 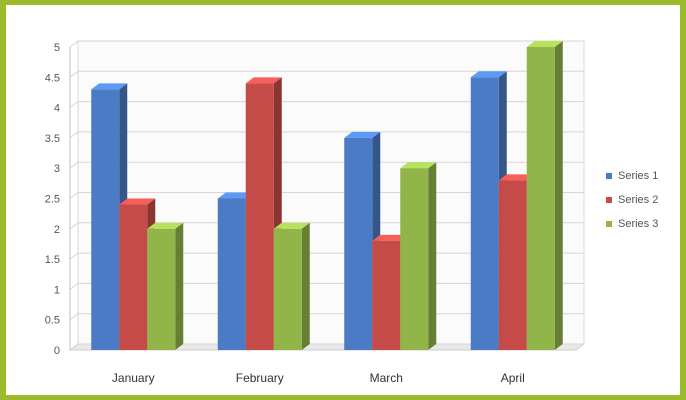 I want to click on y-tick-label: 1, so click(x=57, y=290).